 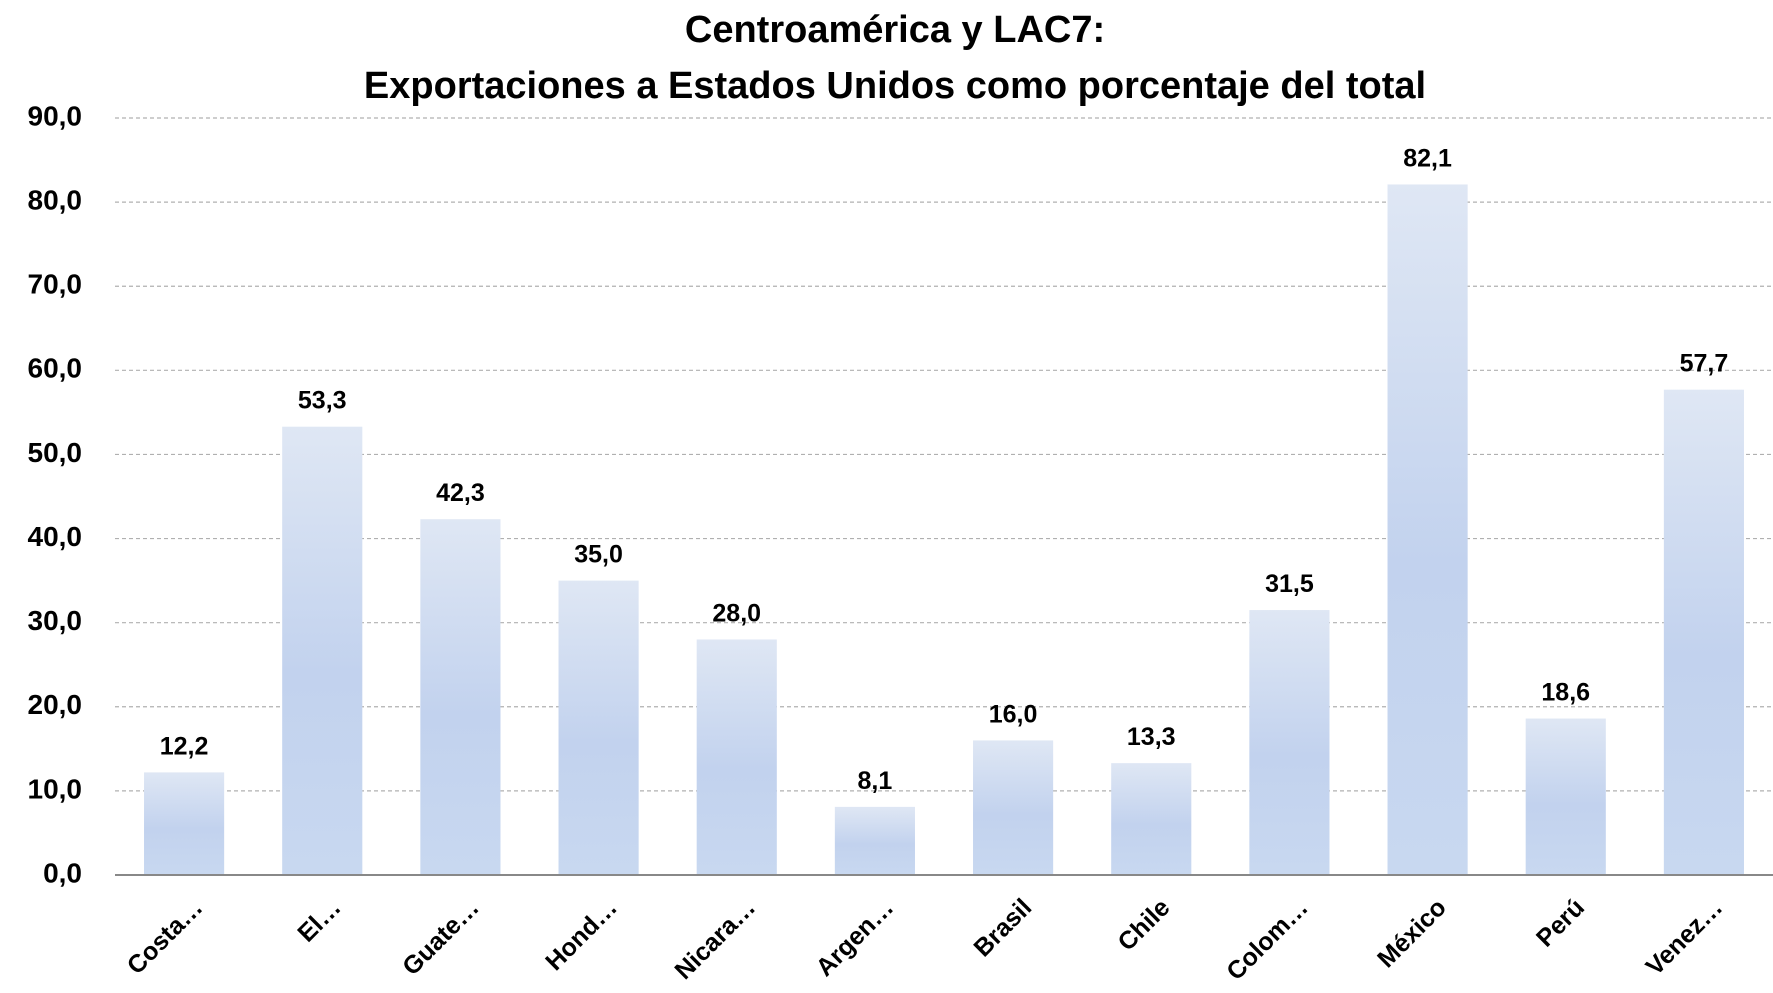 What do you see at coordinates (1412, 933) in the screenshot?
I see `x-tick-label: México` at bounding box center [1412, 933].